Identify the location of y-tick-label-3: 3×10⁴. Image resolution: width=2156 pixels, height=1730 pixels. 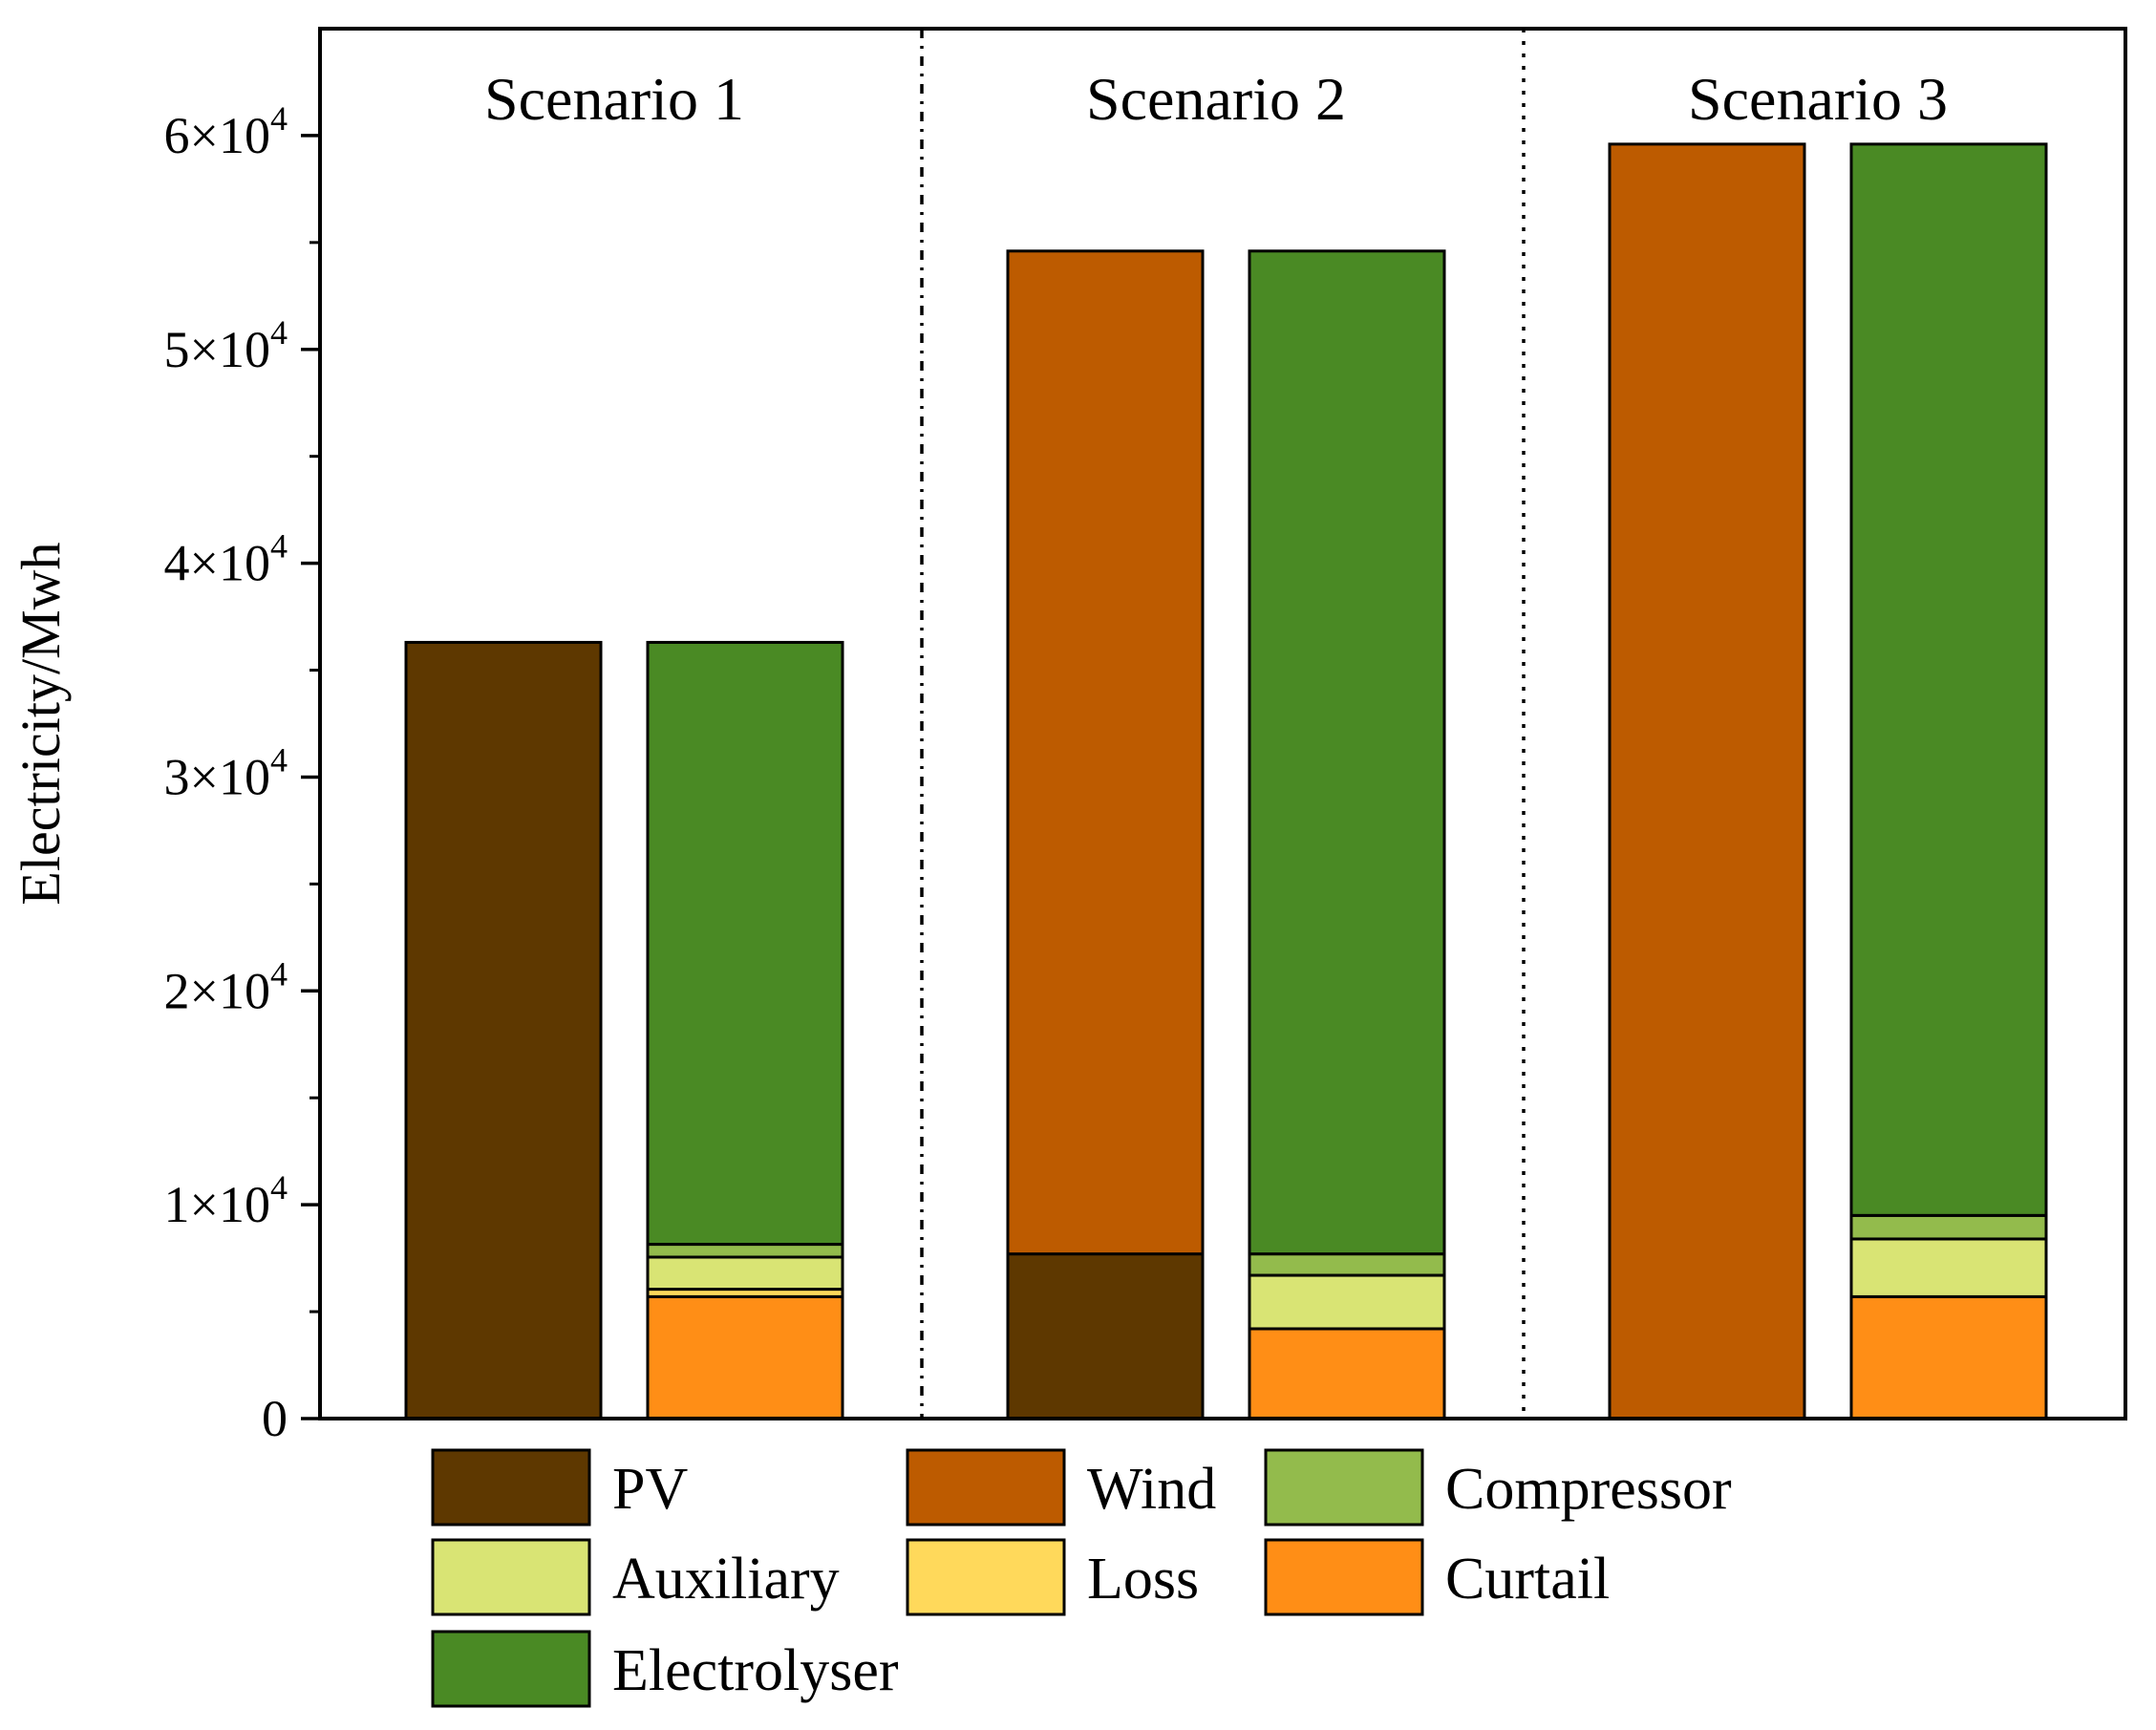
(226, 772).